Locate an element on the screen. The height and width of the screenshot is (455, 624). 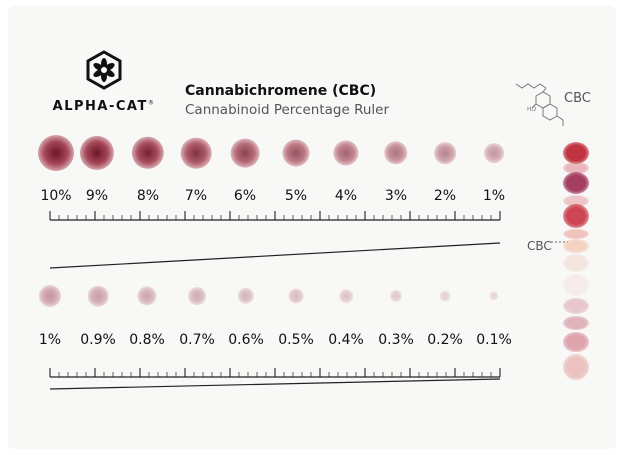
row1-percent-label: 2% is located at coordinates (445, 196).